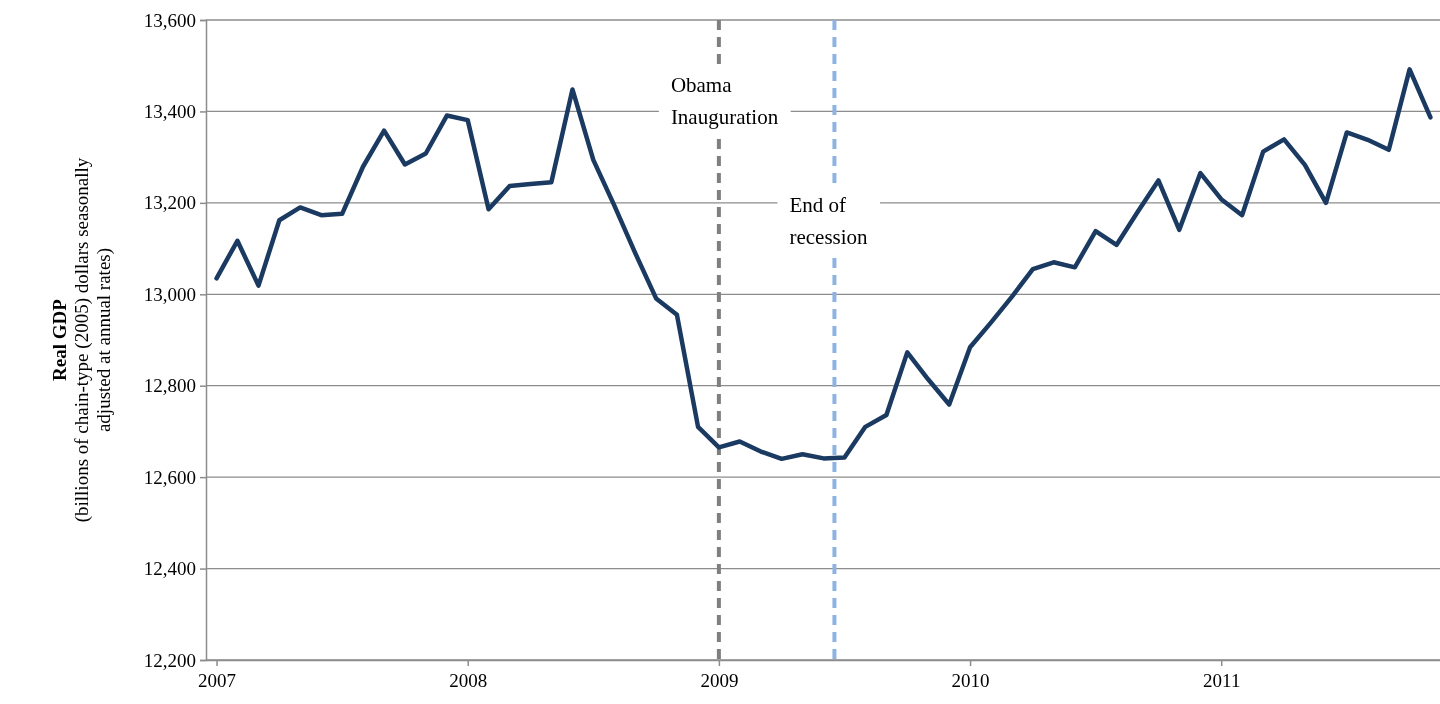 The image size is (1440, 704). What do you see at coordinates (724, 101) in the screenshot?
I see `ref-line-label: Obama Inauguration` at bounding box center [724, 101].